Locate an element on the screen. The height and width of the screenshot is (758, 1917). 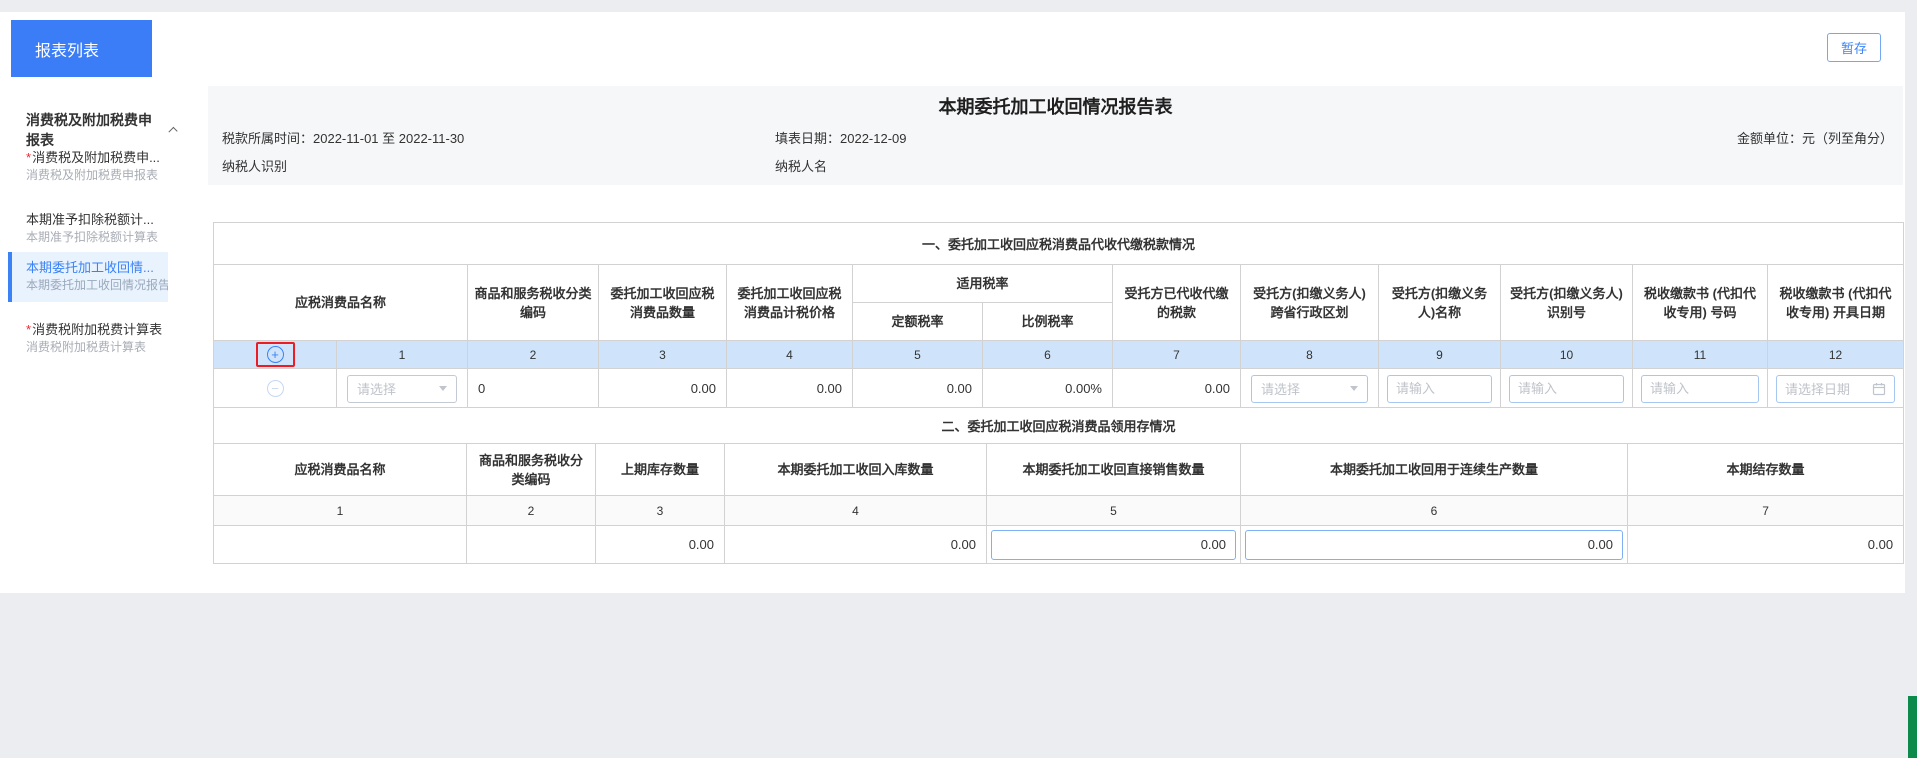
calendar-icon is located at coordinates (1879, 388).